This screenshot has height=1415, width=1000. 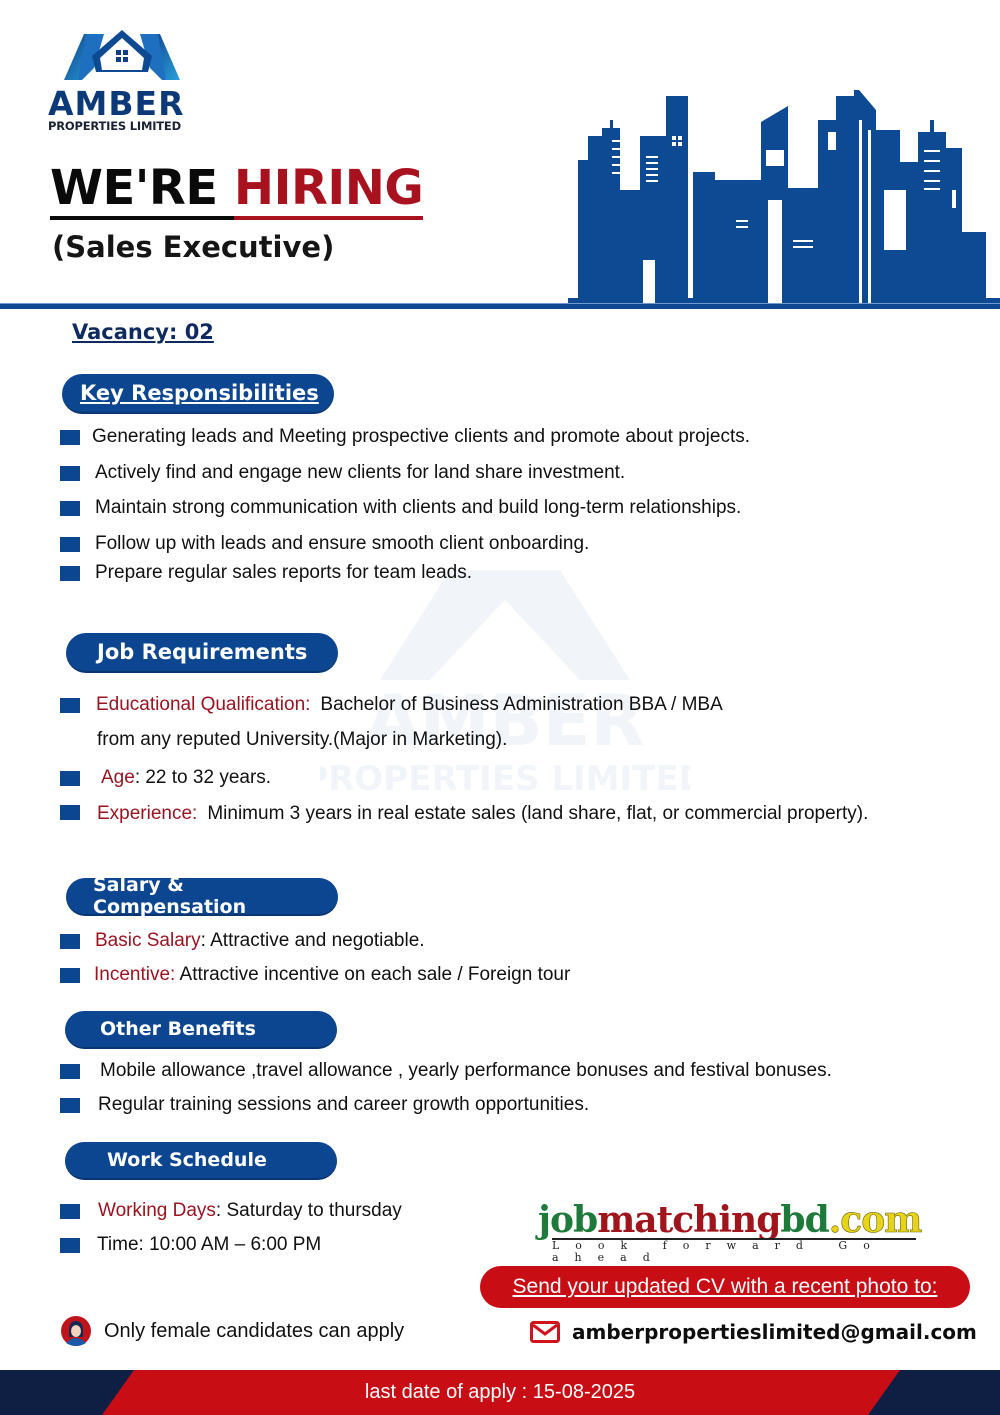 What do you see at coordinates (774, 1332) in the screenshot?
I see `email-link: amberpropertieslimited@gmail.com` at bounding box center [774, 1332].